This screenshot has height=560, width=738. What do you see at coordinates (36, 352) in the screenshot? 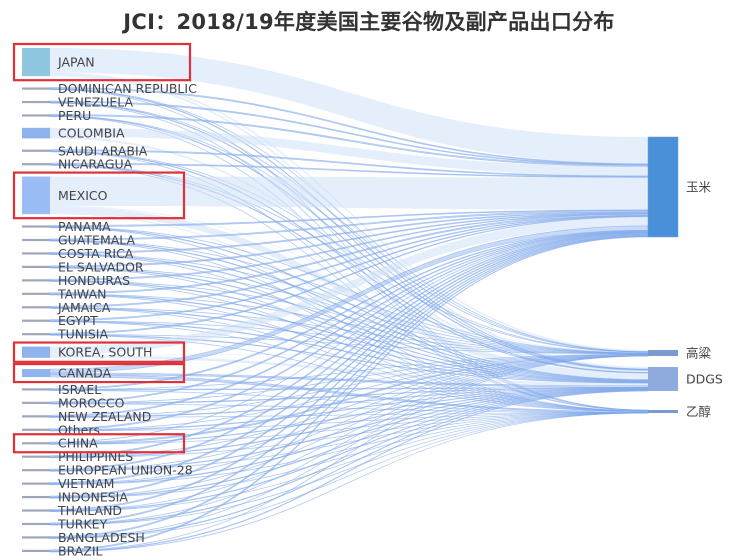
I see `source-node-korea-south` at bounding box center [36, 352].